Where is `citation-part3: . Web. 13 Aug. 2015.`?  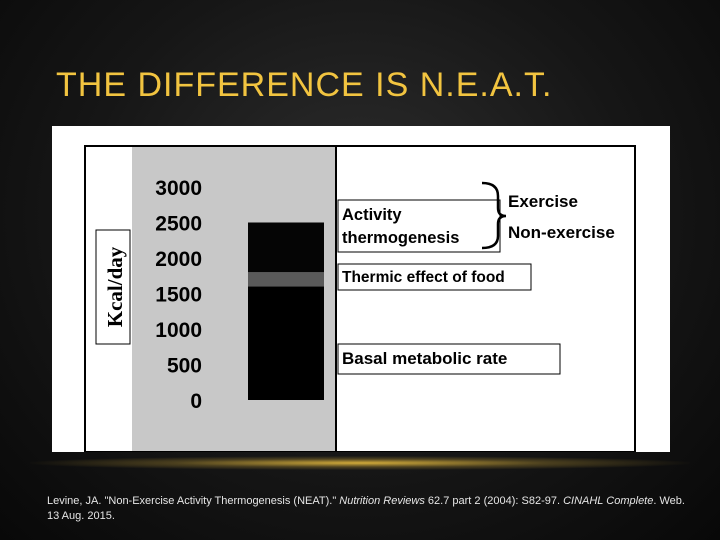
citation-part3: . Web. 13 Aug. 2015. is located at coordinates (366, 508).